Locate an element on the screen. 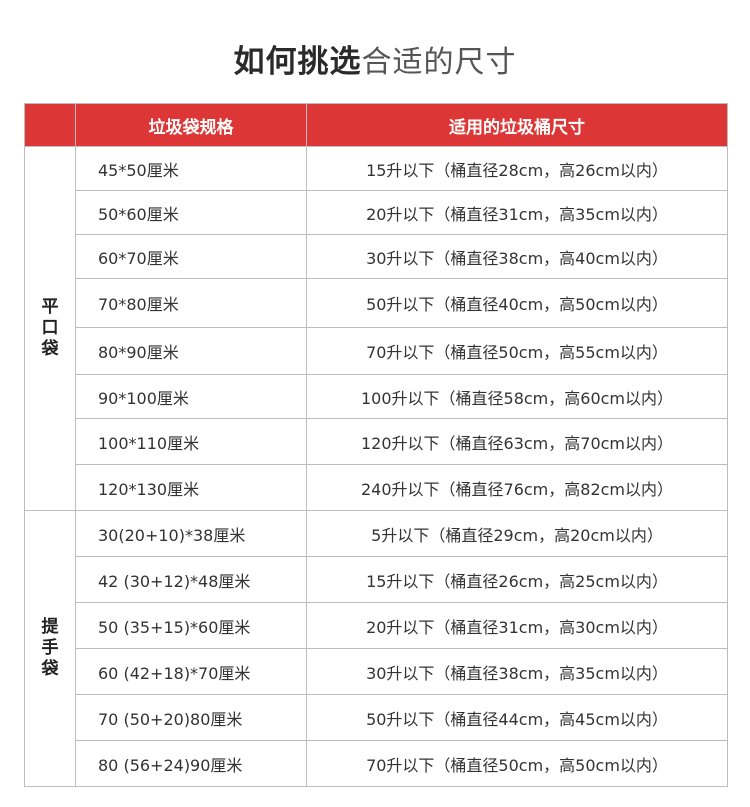 The width and height of the screenshot is (750, 807). title-bold: 如何挑选 is located at coordinates (297, 62).